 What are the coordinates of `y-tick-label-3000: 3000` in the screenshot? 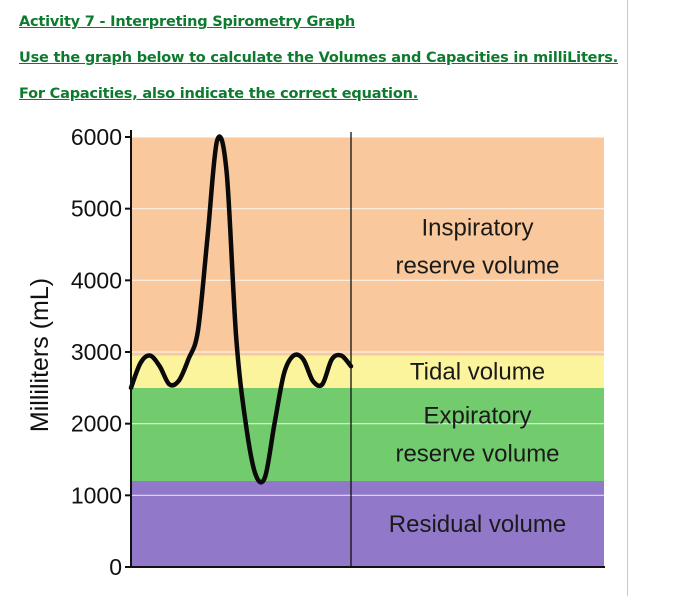 It's located at (96, 352).